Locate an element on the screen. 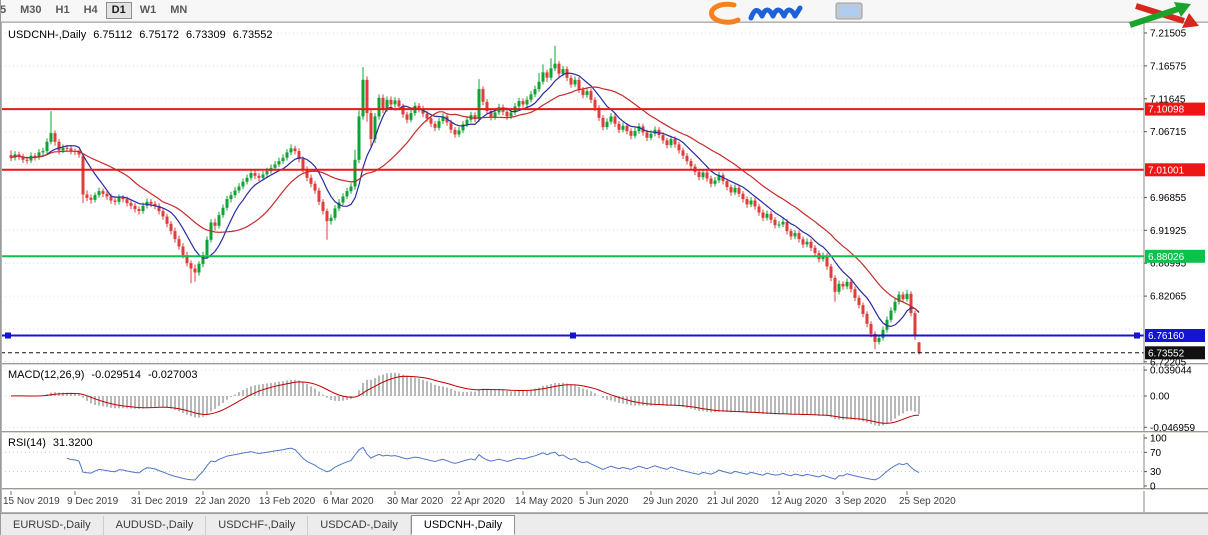  svg-text: 7.06715 is located at coordinates (1168, 132).